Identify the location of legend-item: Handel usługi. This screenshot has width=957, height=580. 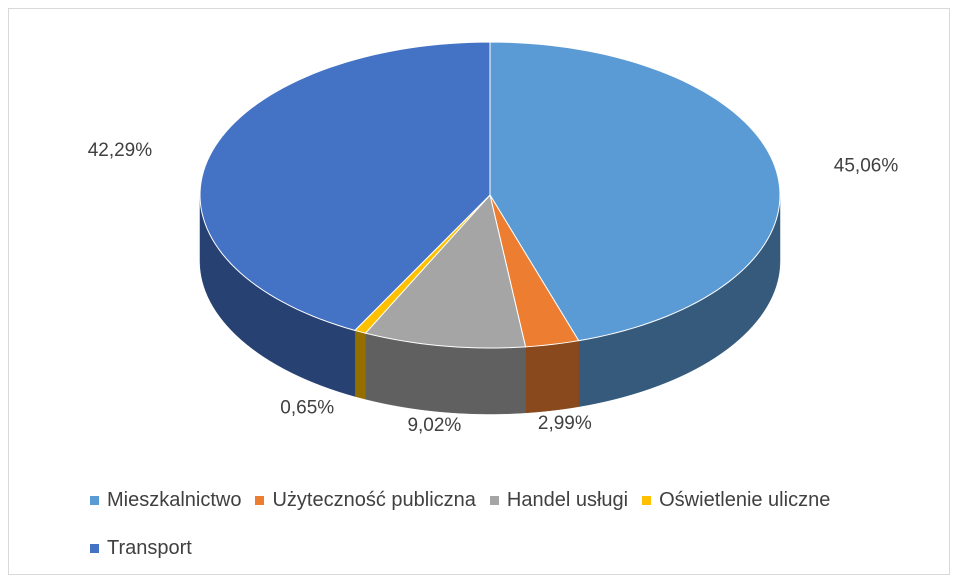
(559, 500).